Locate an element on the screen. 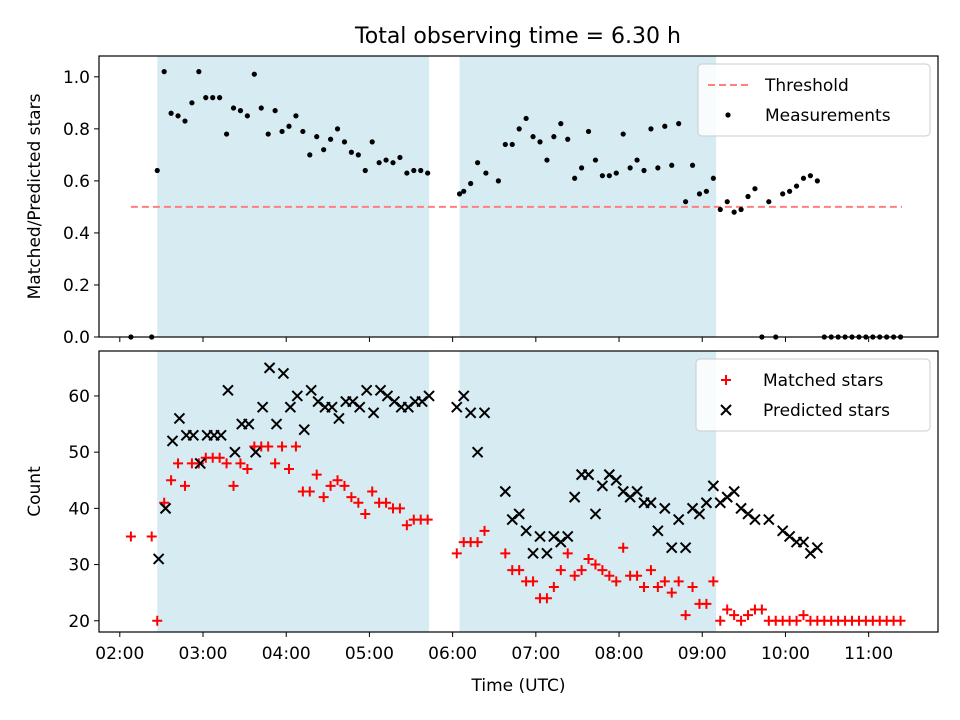  figure-title: Total observing time = 6.30 h is located at coordinates (517, 36).